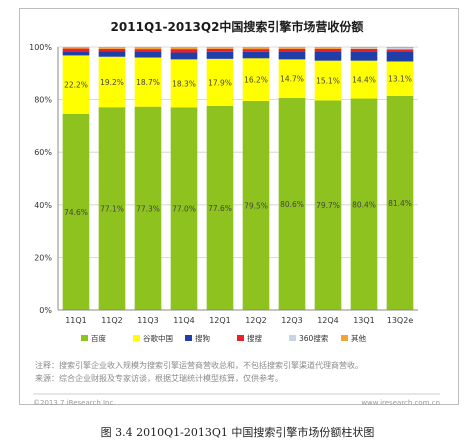  I want to click on x-tick-label: 12Q4, so click(328, 320).